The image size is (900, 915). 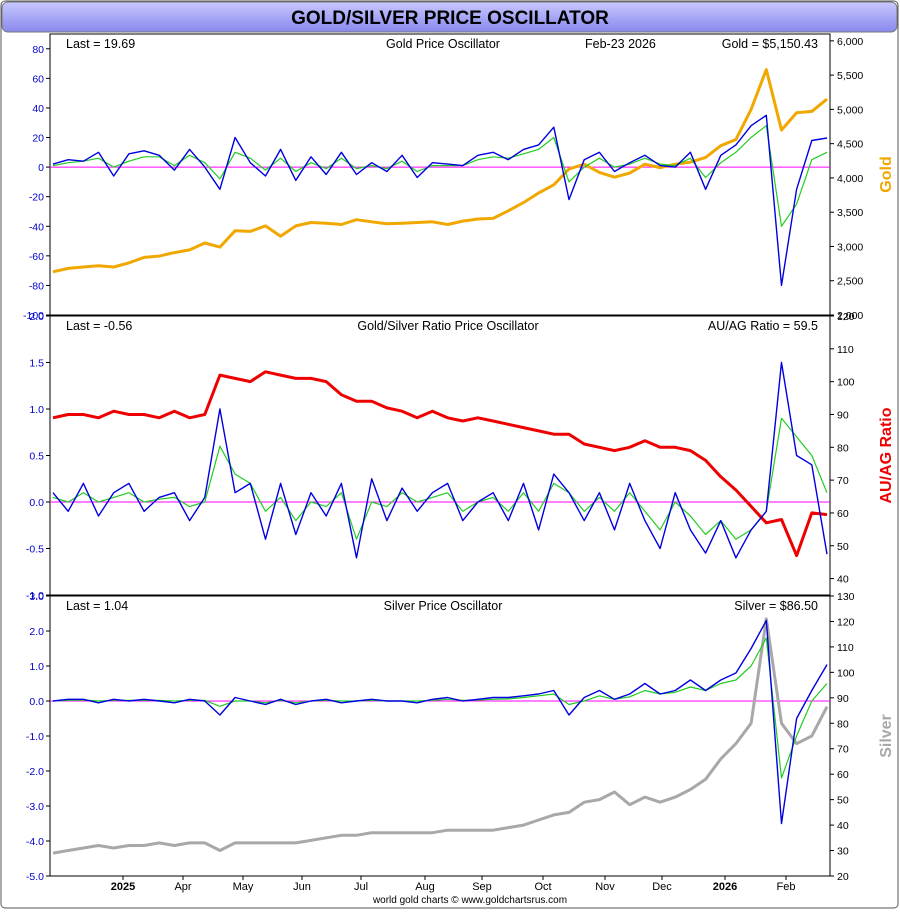 I want to click on last-value-label: Last = 19.69, so click(x=100, y=44).